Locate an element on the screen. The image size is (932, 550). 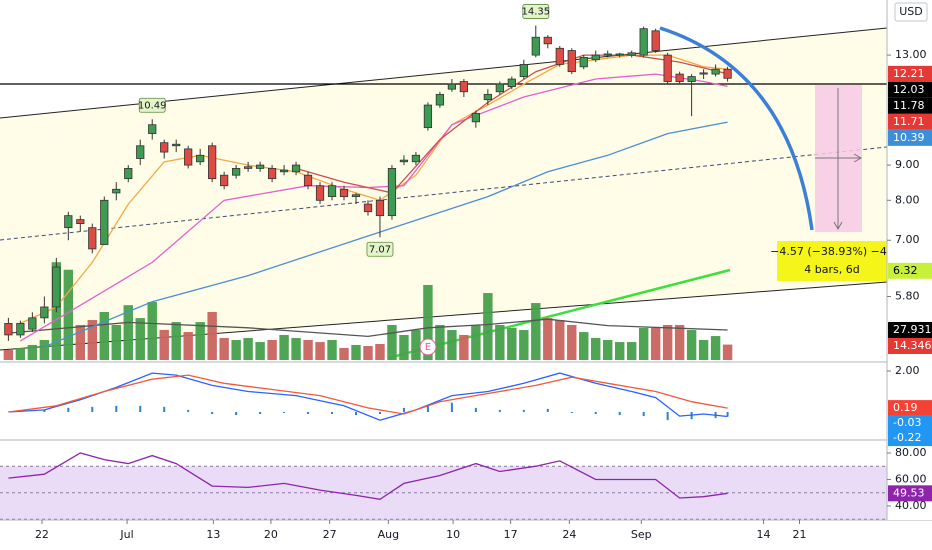
currency: USD is located at coordinates (911, 11).